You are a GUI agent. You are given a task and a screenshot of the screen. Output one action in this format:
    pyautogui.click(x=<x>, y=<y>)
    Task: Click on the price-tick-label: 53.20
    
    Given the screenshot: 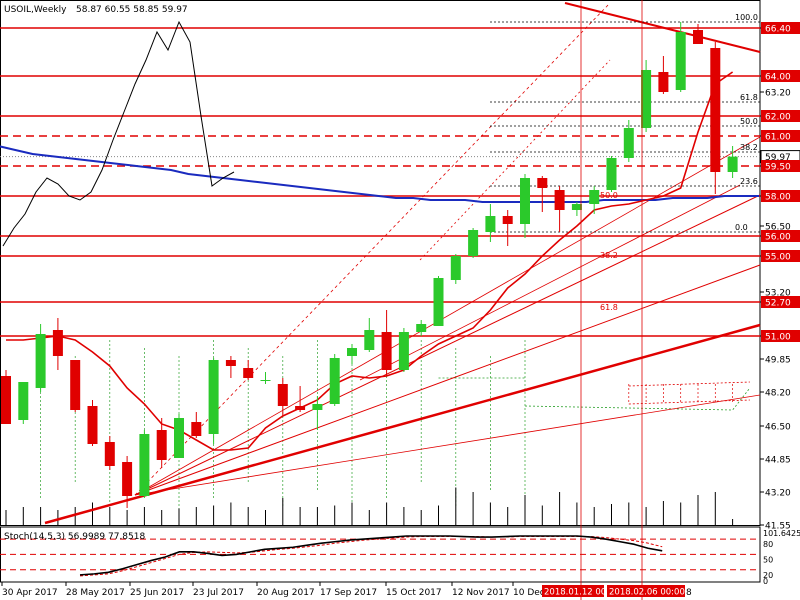 What is the action you would take?
    pyautogui.click(x=778, y=294)
    